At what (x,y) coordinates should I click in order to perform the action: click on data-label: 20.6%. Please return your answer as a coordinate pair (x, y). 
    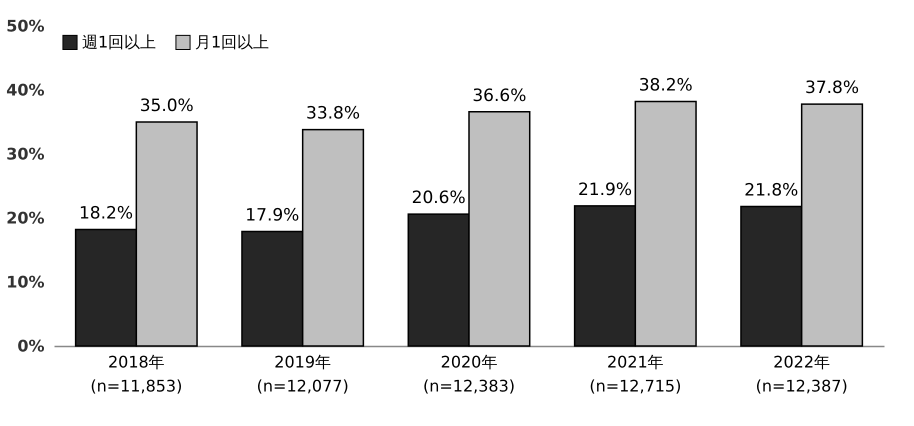
    Looking at the image, I should click on (439, 198).